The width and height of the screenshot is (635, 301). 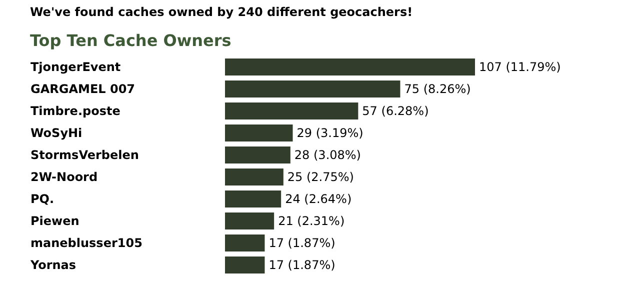 I want to click on data-label: 28 (3.08%), so click(x=327, y=155).